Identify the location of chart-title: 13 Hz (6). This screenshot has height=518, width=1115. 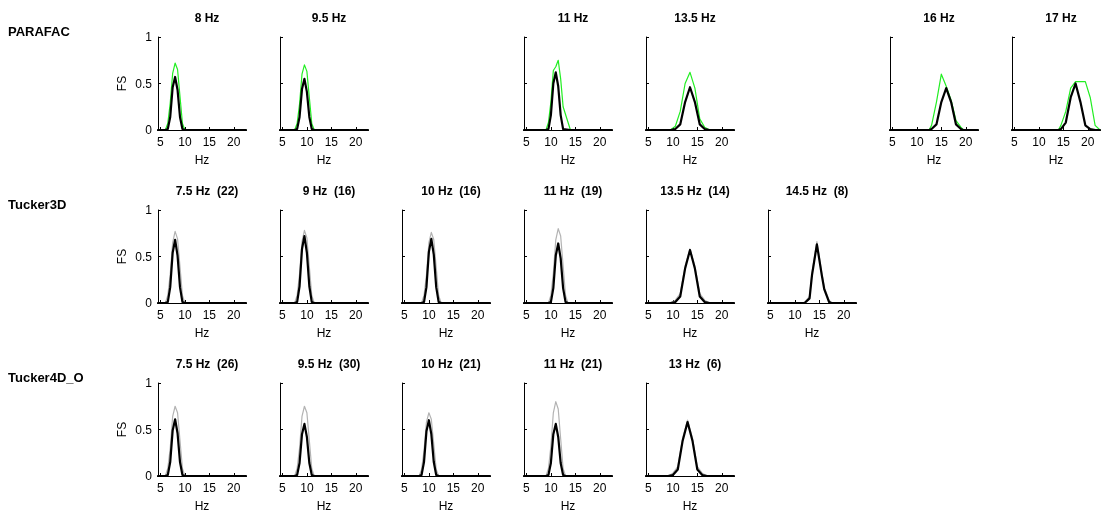
(695, 364).